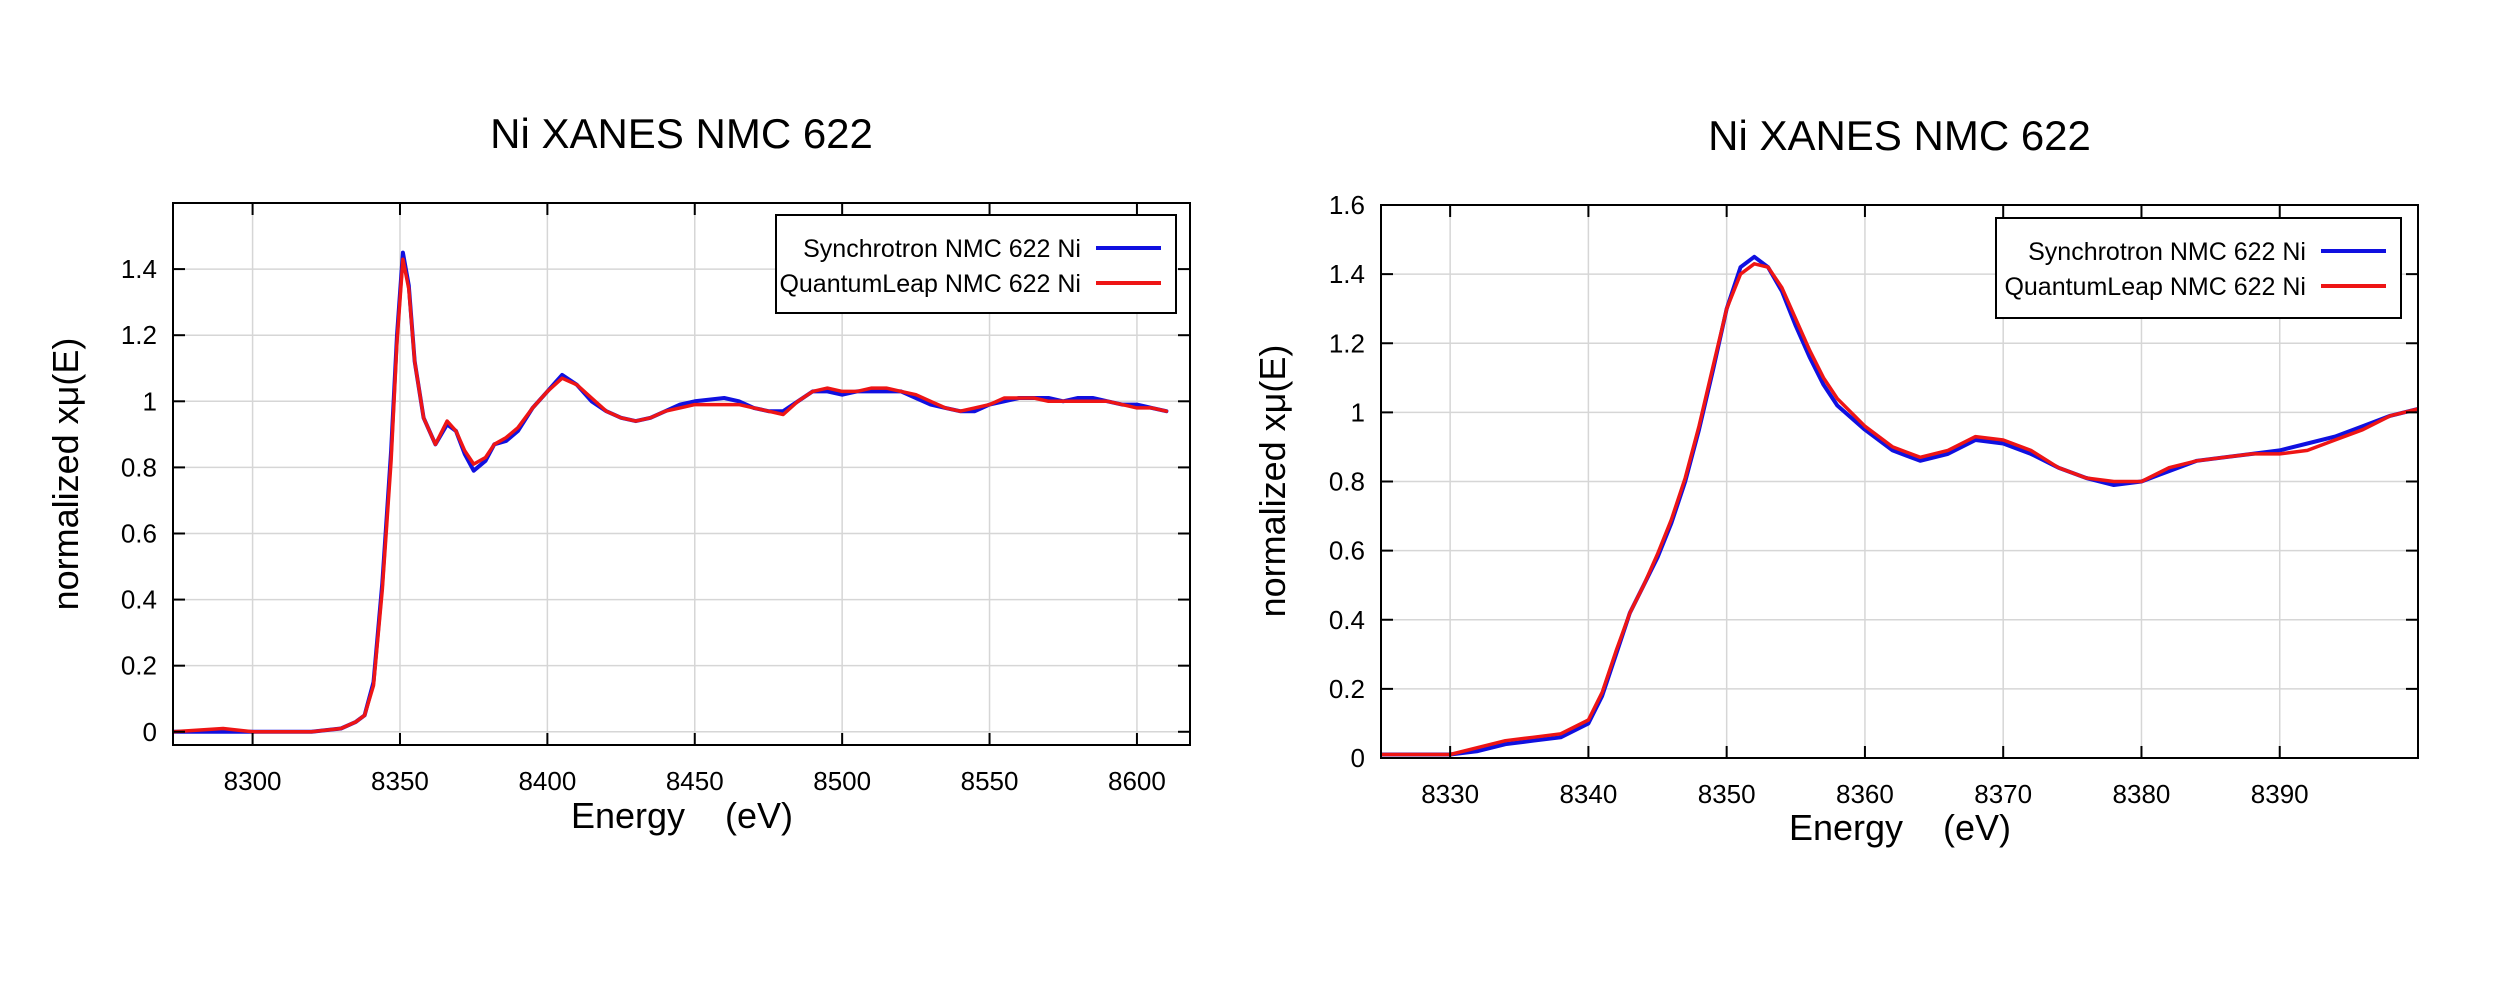 The width and height of the screenshot is (2500, 992). I want to click on x-tick-label: 8300, so click(253, 781).